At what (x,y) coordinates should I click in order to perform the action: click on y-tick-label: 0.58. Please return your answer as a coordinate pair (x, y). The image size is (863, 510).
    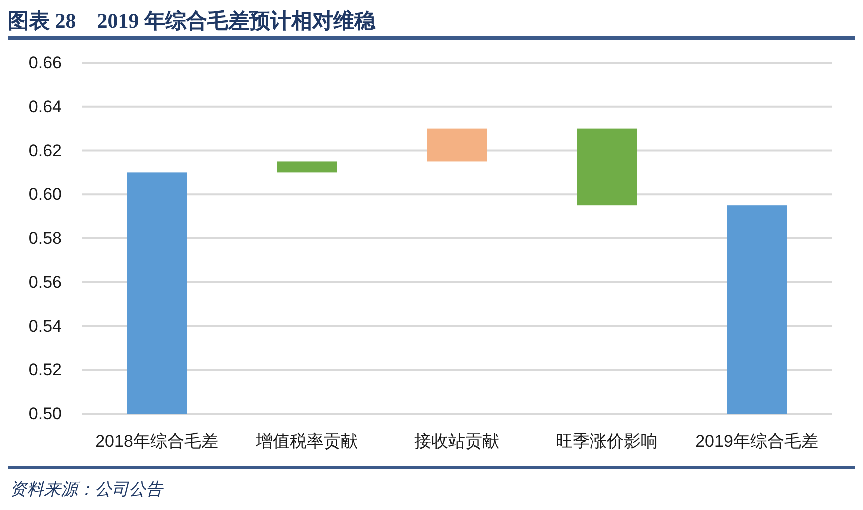
    Looking at the image, I should click on (45, 238).